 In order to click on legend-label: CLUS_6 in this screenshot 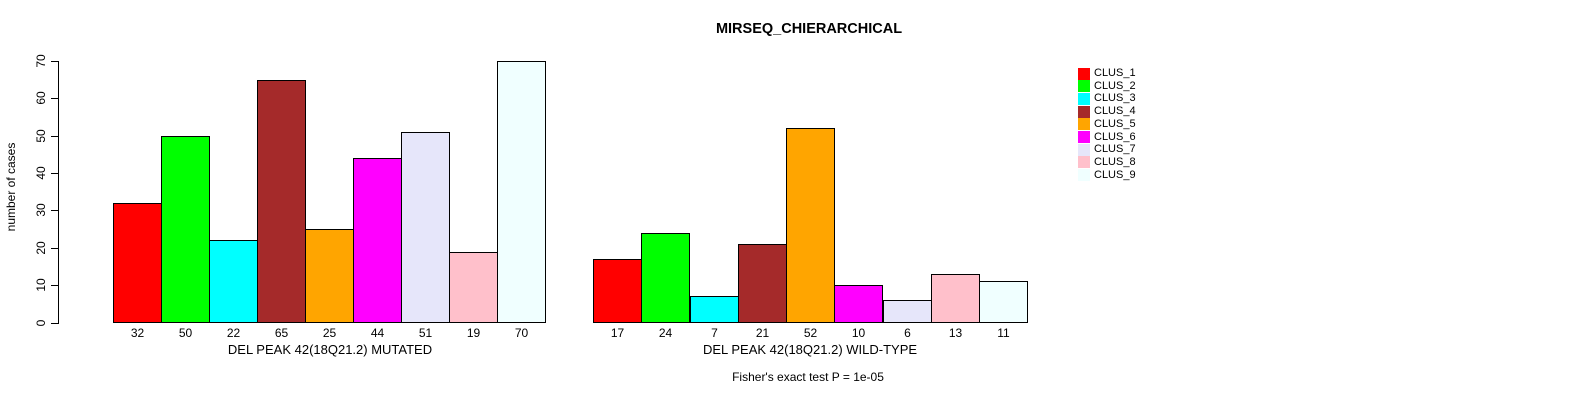, I will do `click(1115, 136)`.